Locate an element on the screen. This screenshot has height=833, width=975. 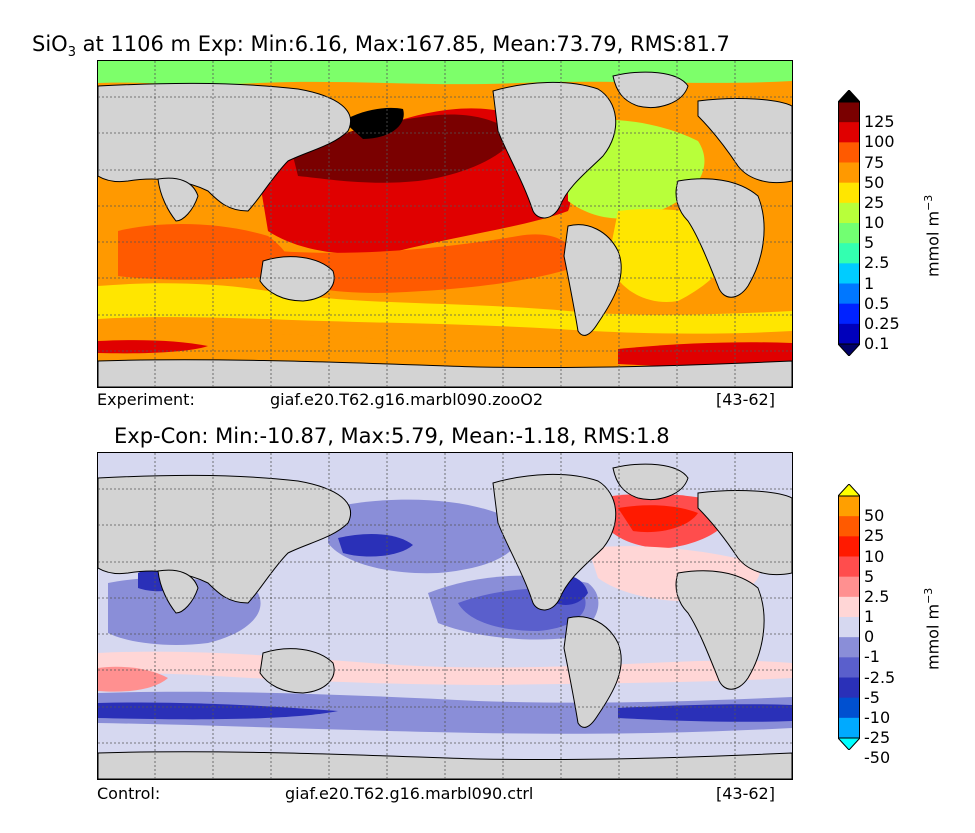
colorbar-tick-label: 0.1 is located at coordinates (877, 343).